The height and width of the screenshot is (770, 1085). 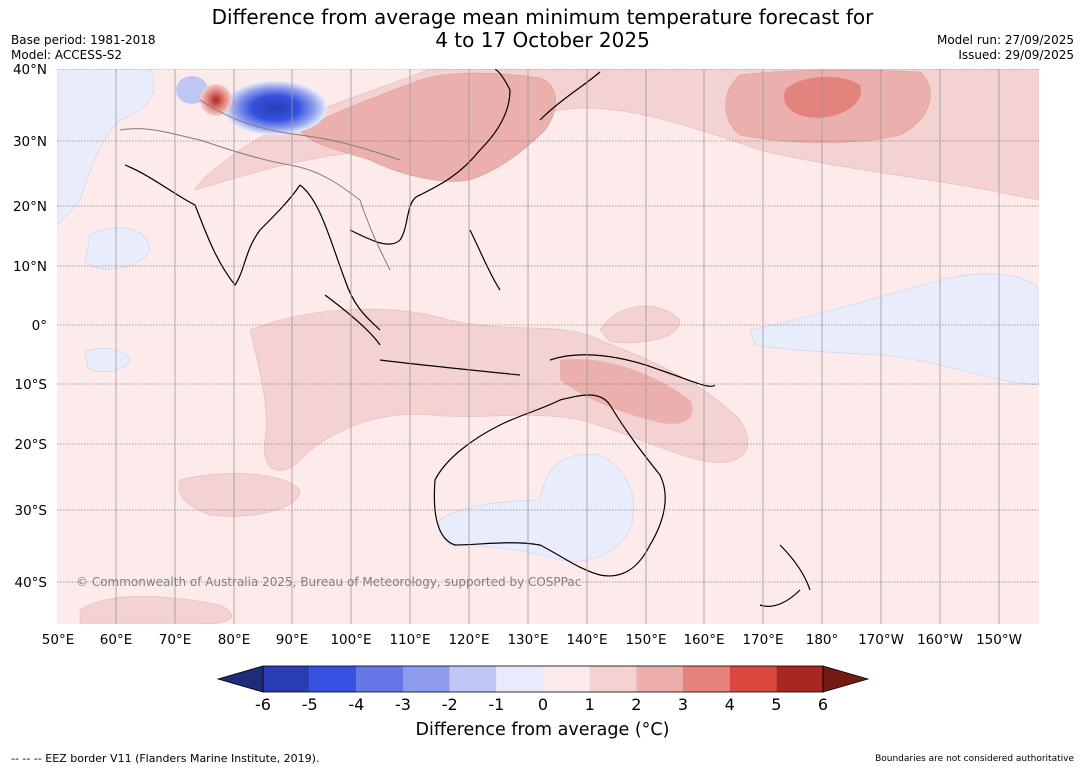 What do you see at coordinates (940, 640) in the screenshot?
I see `lon-tick: 160°W` at bounding box center [940, 640].